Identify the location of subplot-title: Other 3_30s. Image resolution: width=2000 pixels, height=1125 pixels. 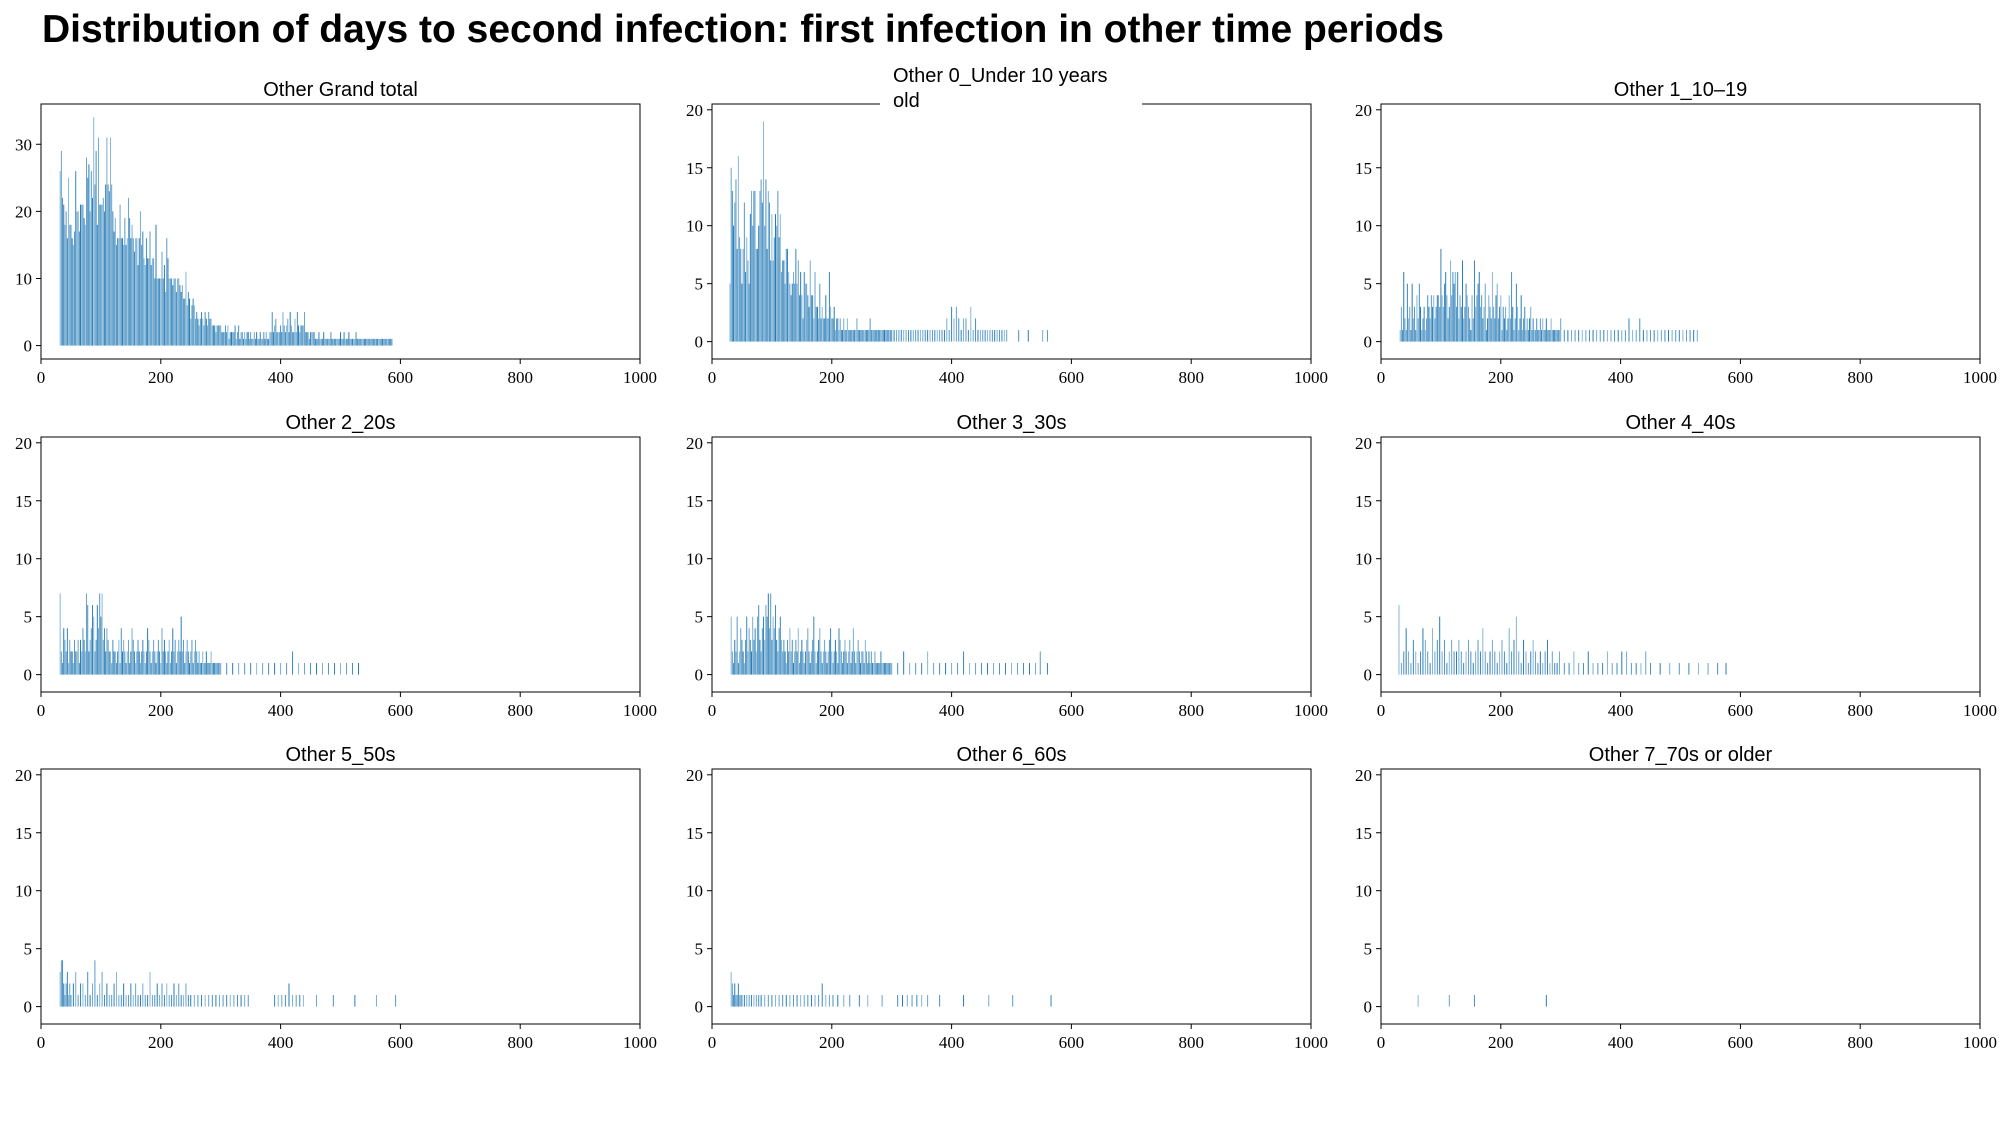
(1011, 423).